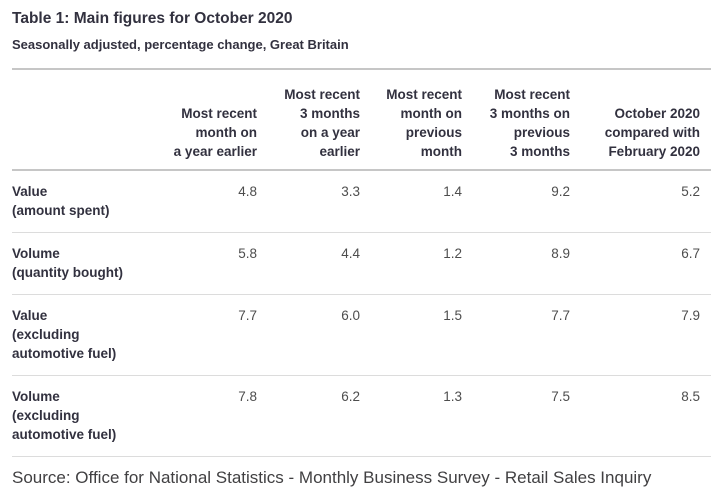 The image size is (723, 499). I want to click on row-label: Volume (excluding automotive fuel), so click(87, 416).